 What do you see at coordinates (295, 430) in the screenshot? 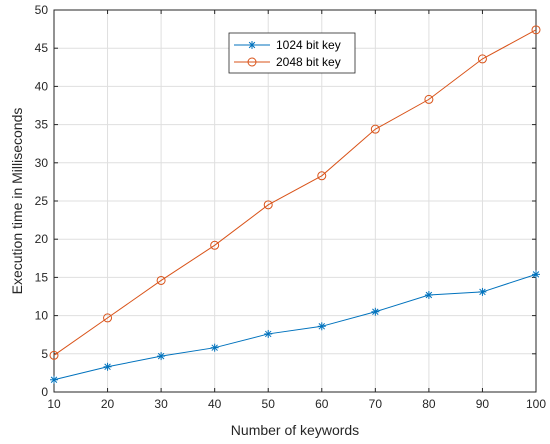
I see `x-axis-label: Number of keywords` at bounding box center [295, 430].